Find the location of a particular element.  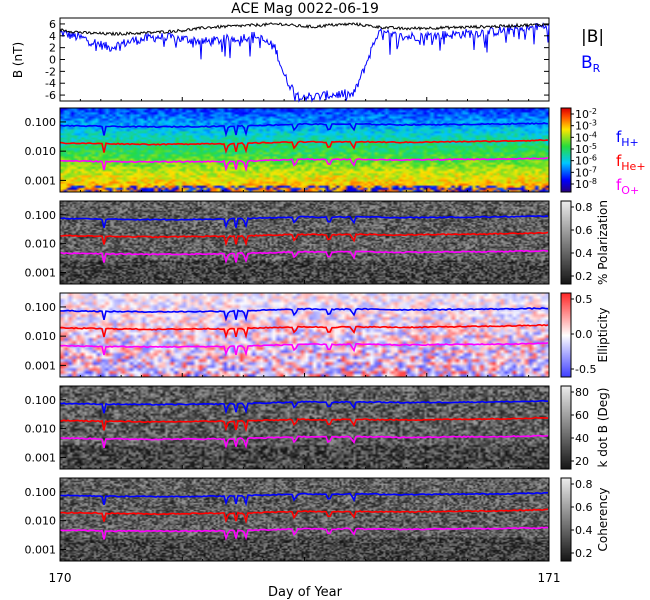

k-dot-b-spectrogram is located at coordinates (304, 427).